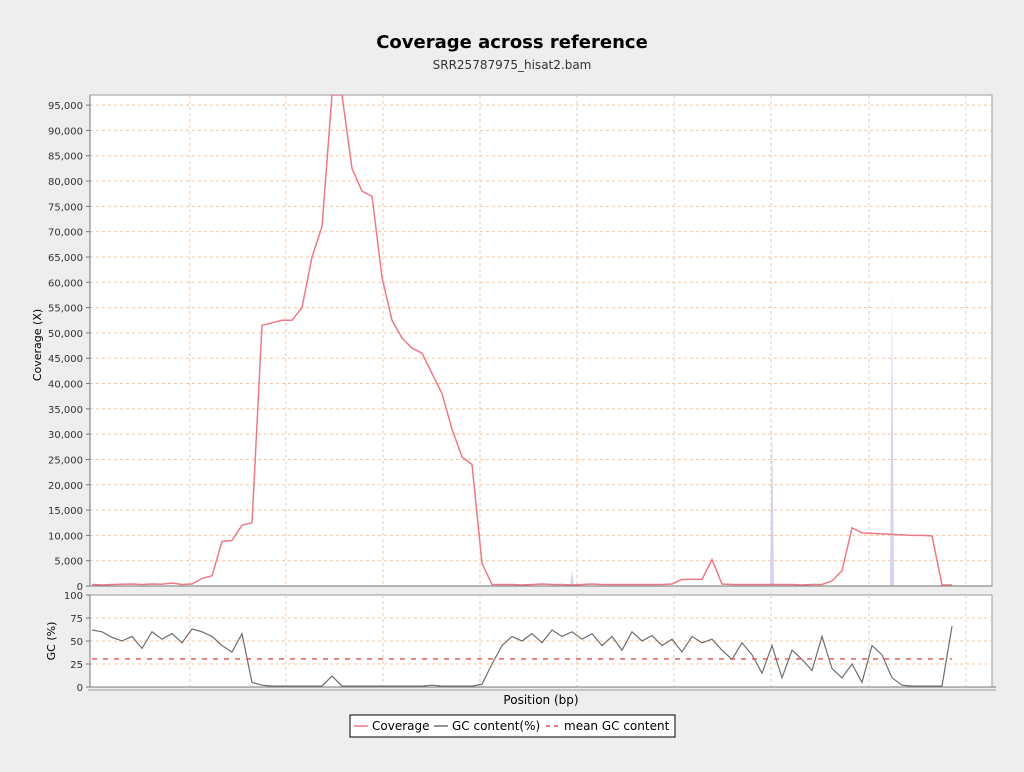 Image resolution: width=1024 pixels, height=772 pixels. I want to click on coverage-y-tick-label: 50,000, so click(65, 334).